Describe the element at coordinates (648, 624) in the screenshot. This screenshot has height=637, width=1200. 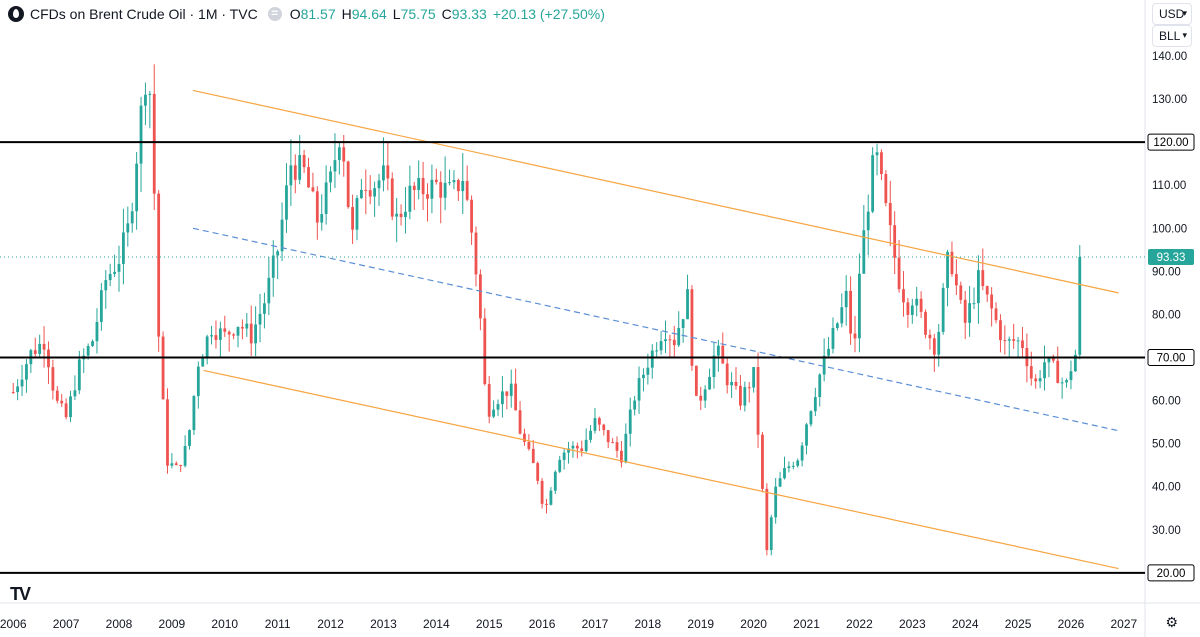
I see `x-tick-label: 2018` at that location.